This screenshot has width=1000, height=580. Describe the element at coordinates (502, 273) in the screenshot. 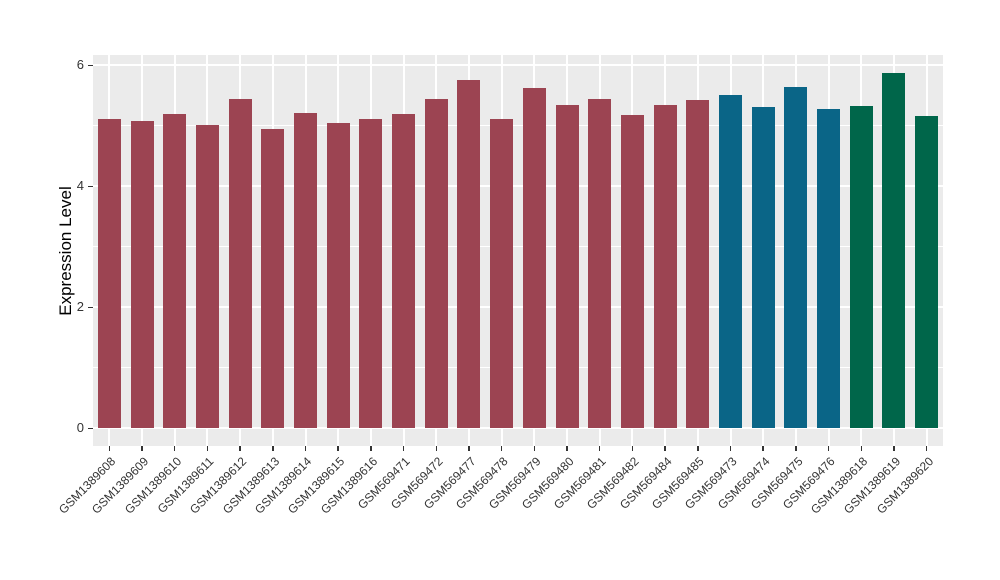

I see `bar-GSM569478` at that location.